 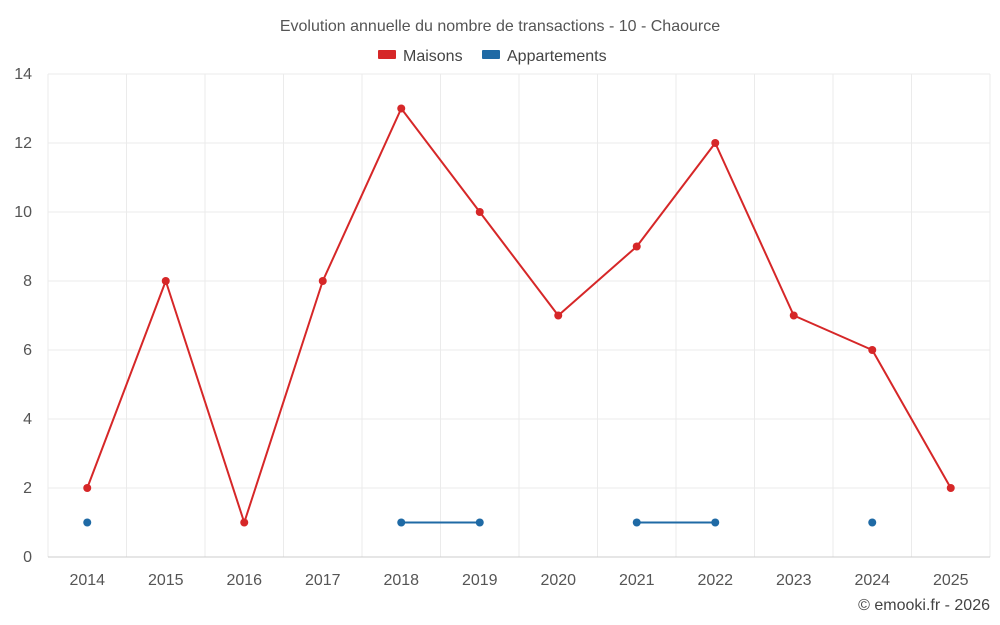 I want to click on data-point-maisons-2019, so click(x=479, y=212).